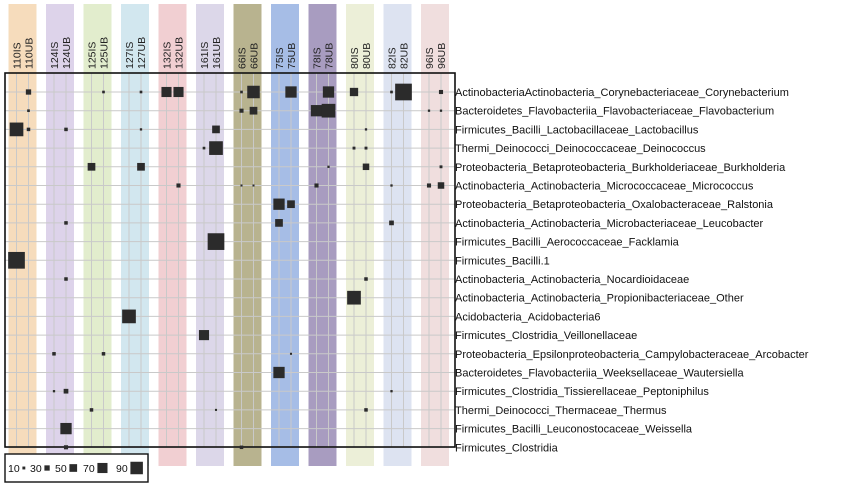  Describe the element at coordinates (405, 56) in the screenshot. I see `column-label: 82UB` at that location.